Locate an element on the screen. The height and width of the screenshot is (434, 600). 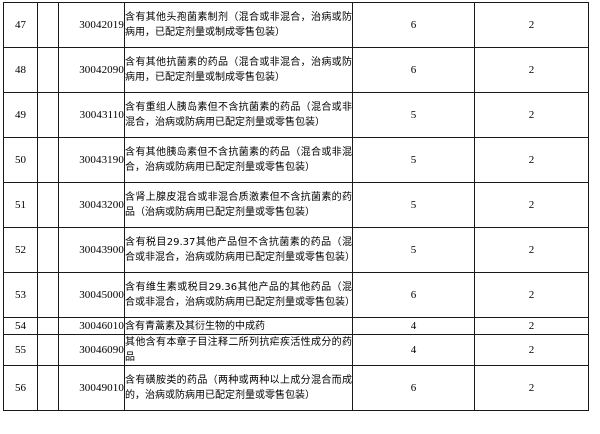
row-index-cell: 54 is located at coordinates (20, 326).